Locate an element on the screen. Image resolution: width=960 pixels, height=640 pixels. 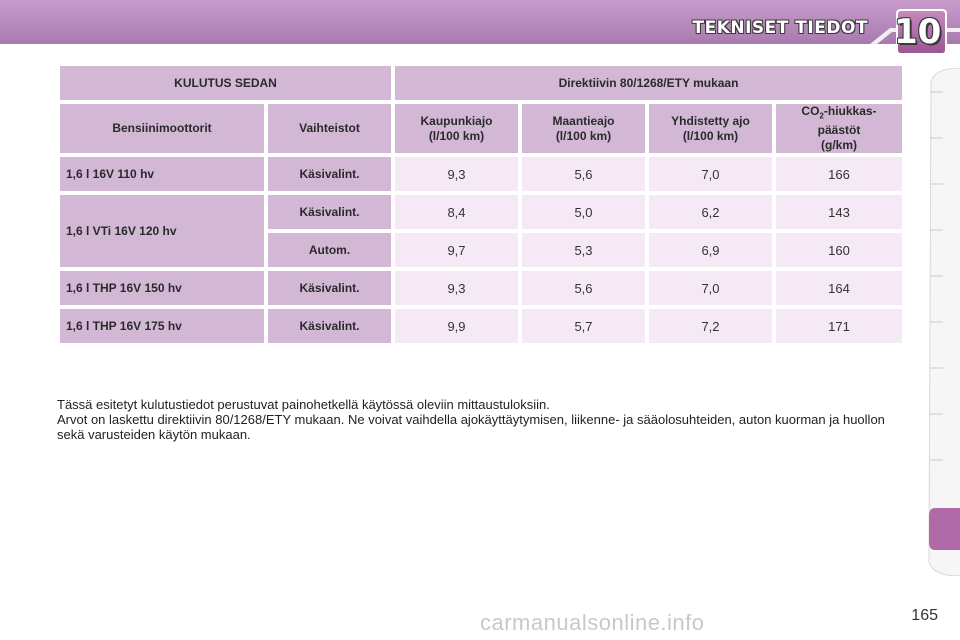
highway-value: 5,7 is located at coordinates (583, 326).